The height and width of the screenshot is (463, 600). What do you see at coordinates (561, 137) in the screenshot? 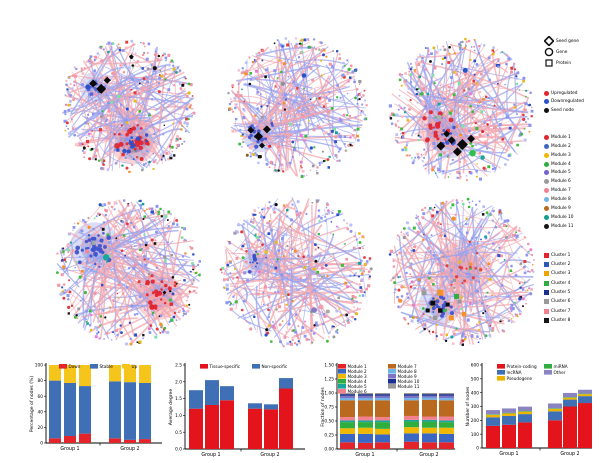
I see `legend-label: Module 1` at bounding box center [561, 137].